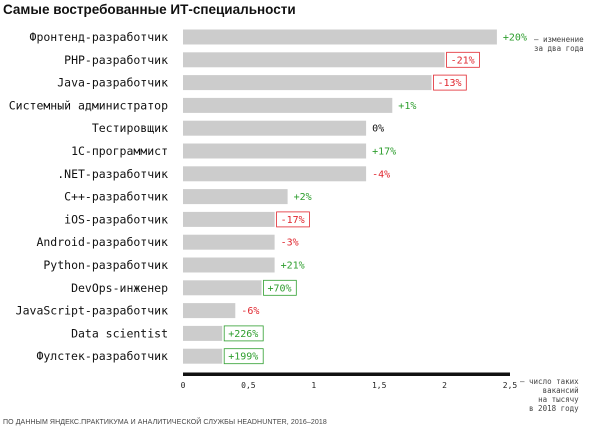  Describe the element at coordinates (444, 385) in the screenshot. I see `x-tick-label: 2` at that location.